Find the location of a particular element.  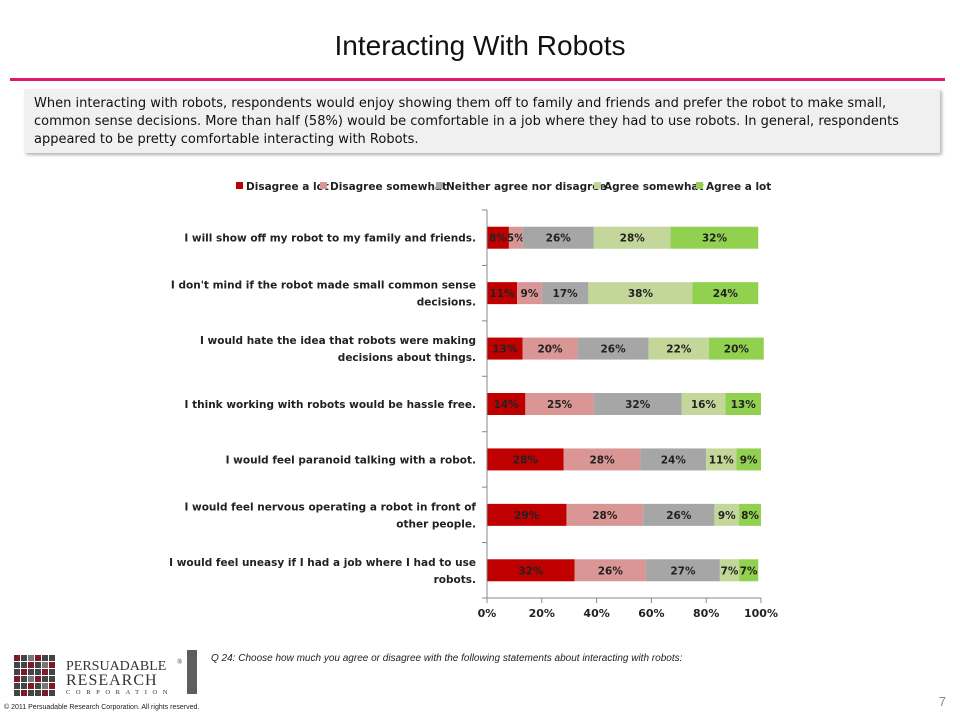

logo-line3: CORPORATION is located at coordinates (119, 692).